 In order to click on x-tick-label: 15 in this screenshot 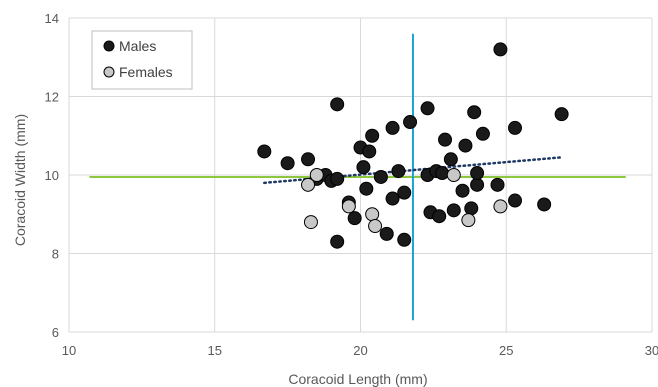, I will do `click(215, 350)`.